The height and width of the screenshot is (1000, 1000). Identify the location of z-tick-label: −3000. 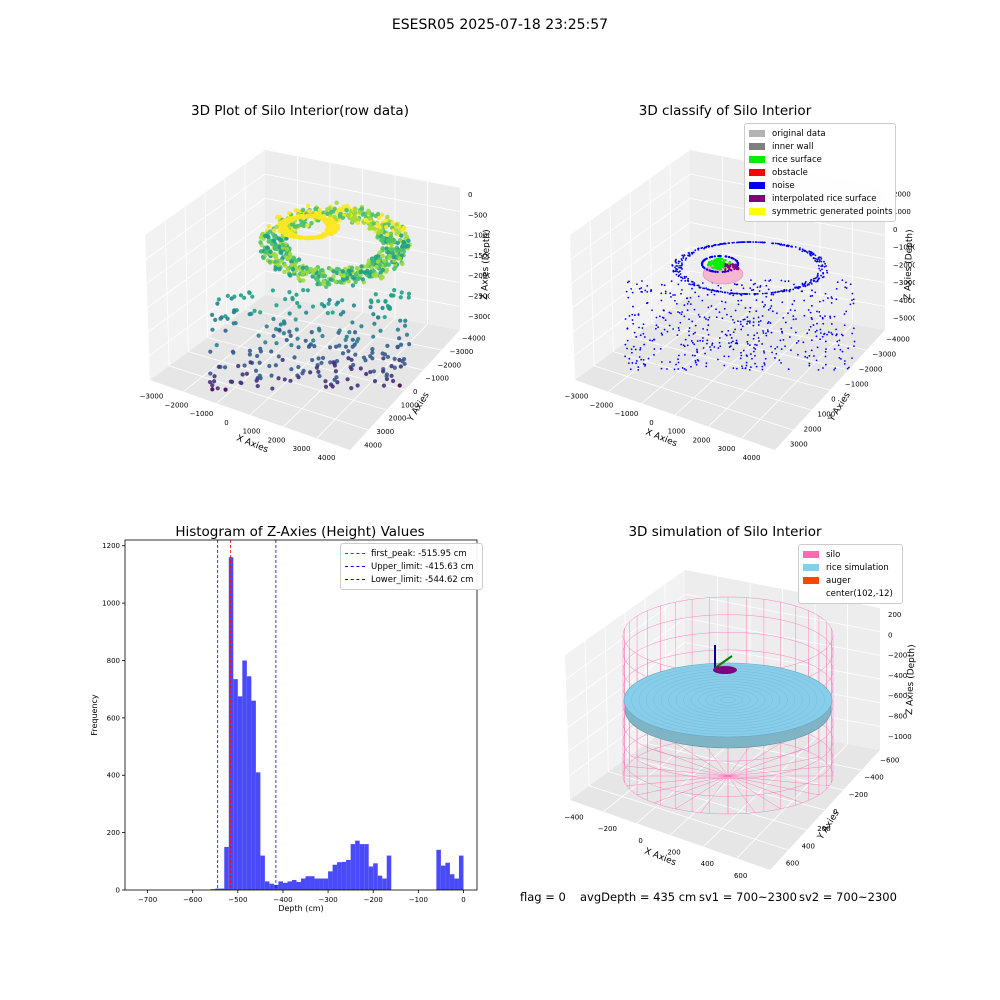
(479, 317).